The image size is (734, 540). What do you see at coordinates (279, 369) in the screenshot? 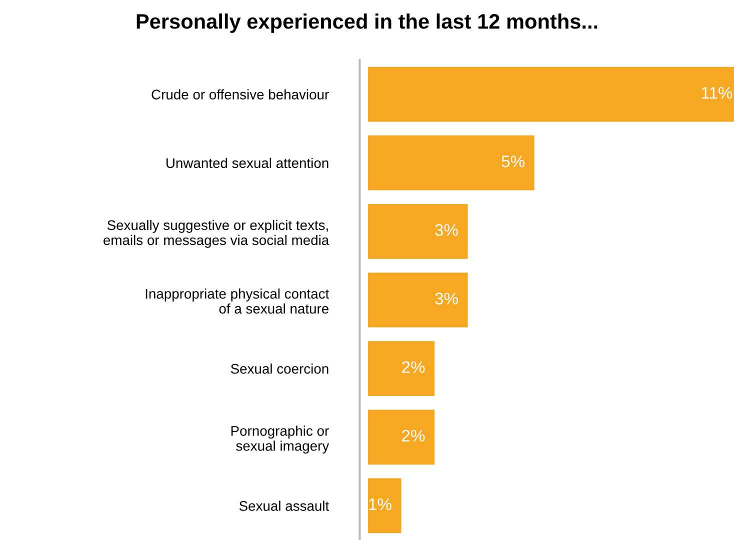
I see `y-tick-label: Sexual coercion` at bounding box center [279, 369].